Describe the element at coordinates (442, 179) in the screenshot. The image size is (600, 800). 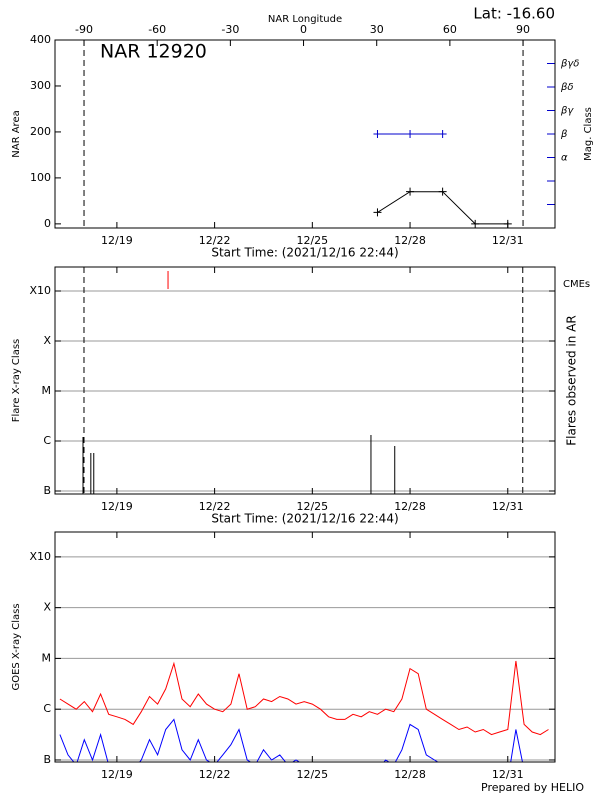
I see `plot-area` at that location.